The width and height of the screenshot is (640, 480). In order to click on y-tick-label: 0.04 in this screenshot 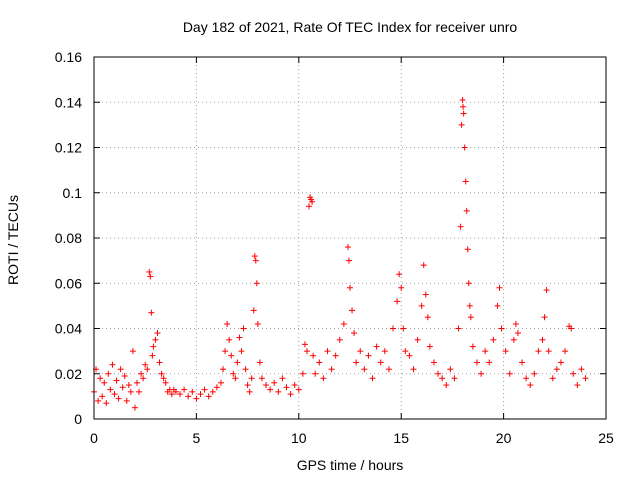, I will do `click(68, 329)`.